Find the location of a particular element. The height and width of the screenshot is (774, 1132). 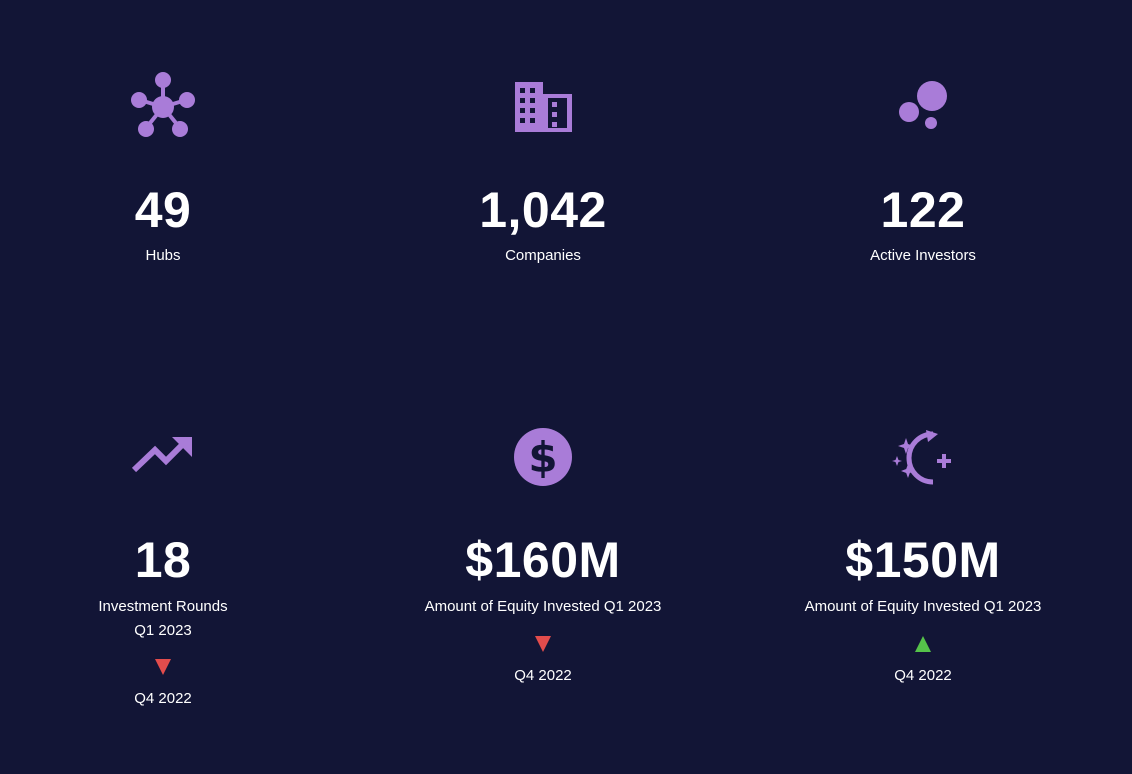

stat-value: 18 is located at coordinates (163, 560).